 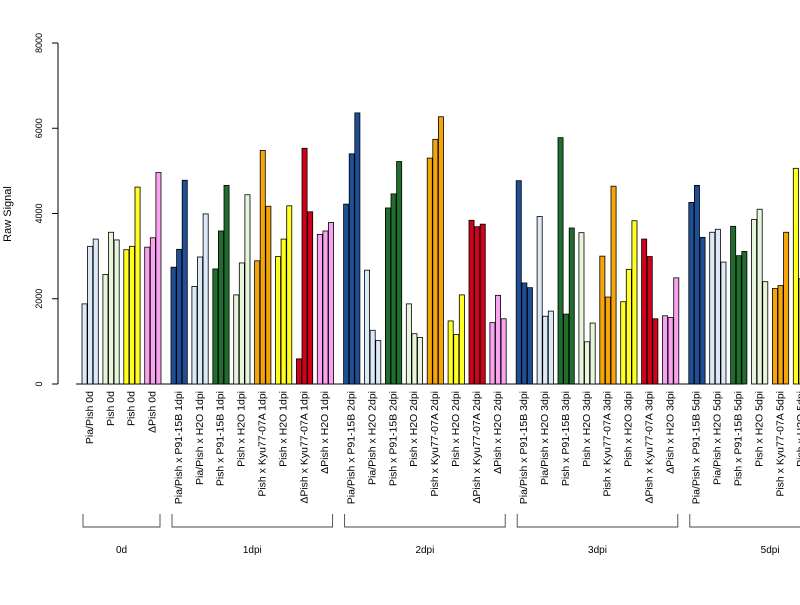 What do you see at coordinates (739, 438) in the screenshot?
I see `x-tick-label: Pish x P91-15B 5dpi` at bounding box center [739, 438].